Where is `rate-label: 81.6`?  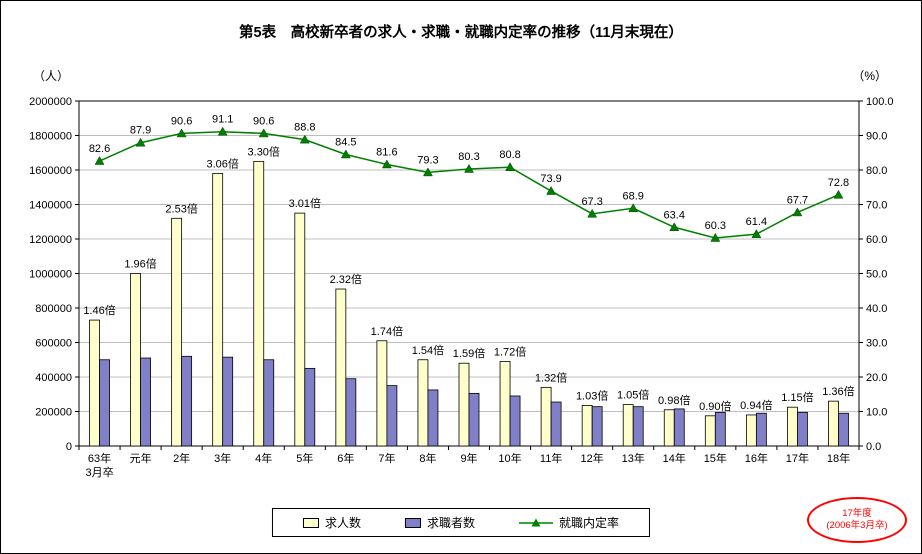
rate-label: 81.6 is located at coordinates (386, 152).